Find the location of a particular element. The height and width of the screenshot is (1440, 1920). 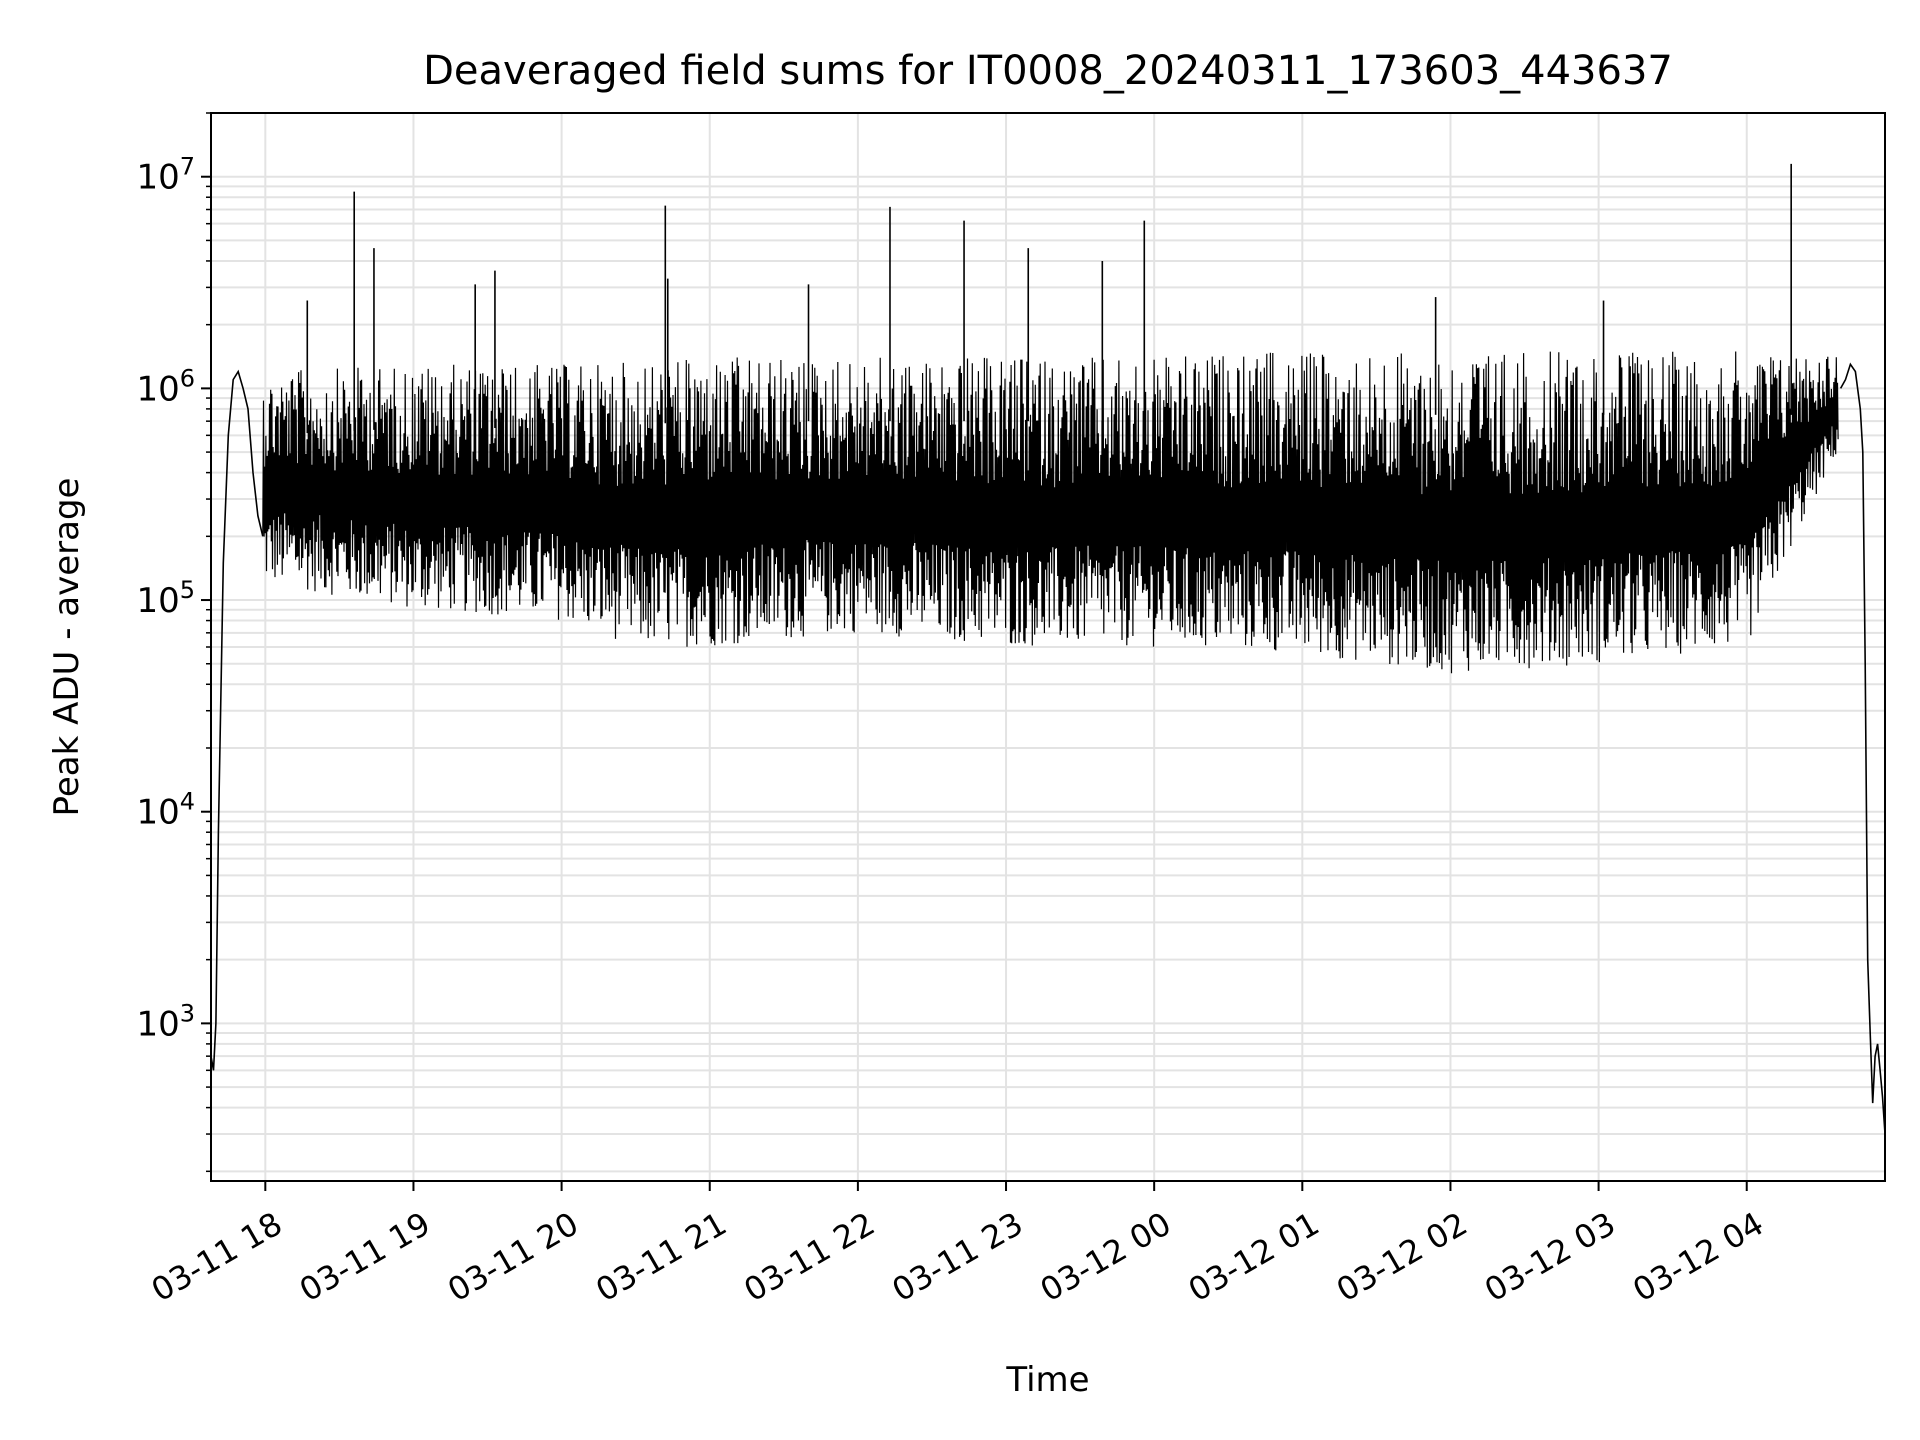

series-line-end is located at coordinates (1862, 748).